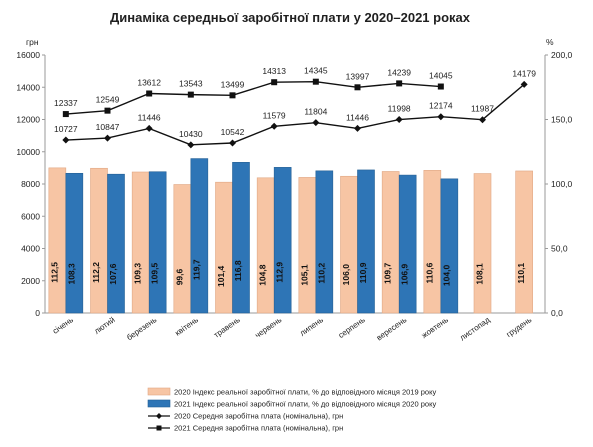  Describe the element at coordinates (429, 272) in the screenshot. I see `bar-value-label: 110,6` at that location.